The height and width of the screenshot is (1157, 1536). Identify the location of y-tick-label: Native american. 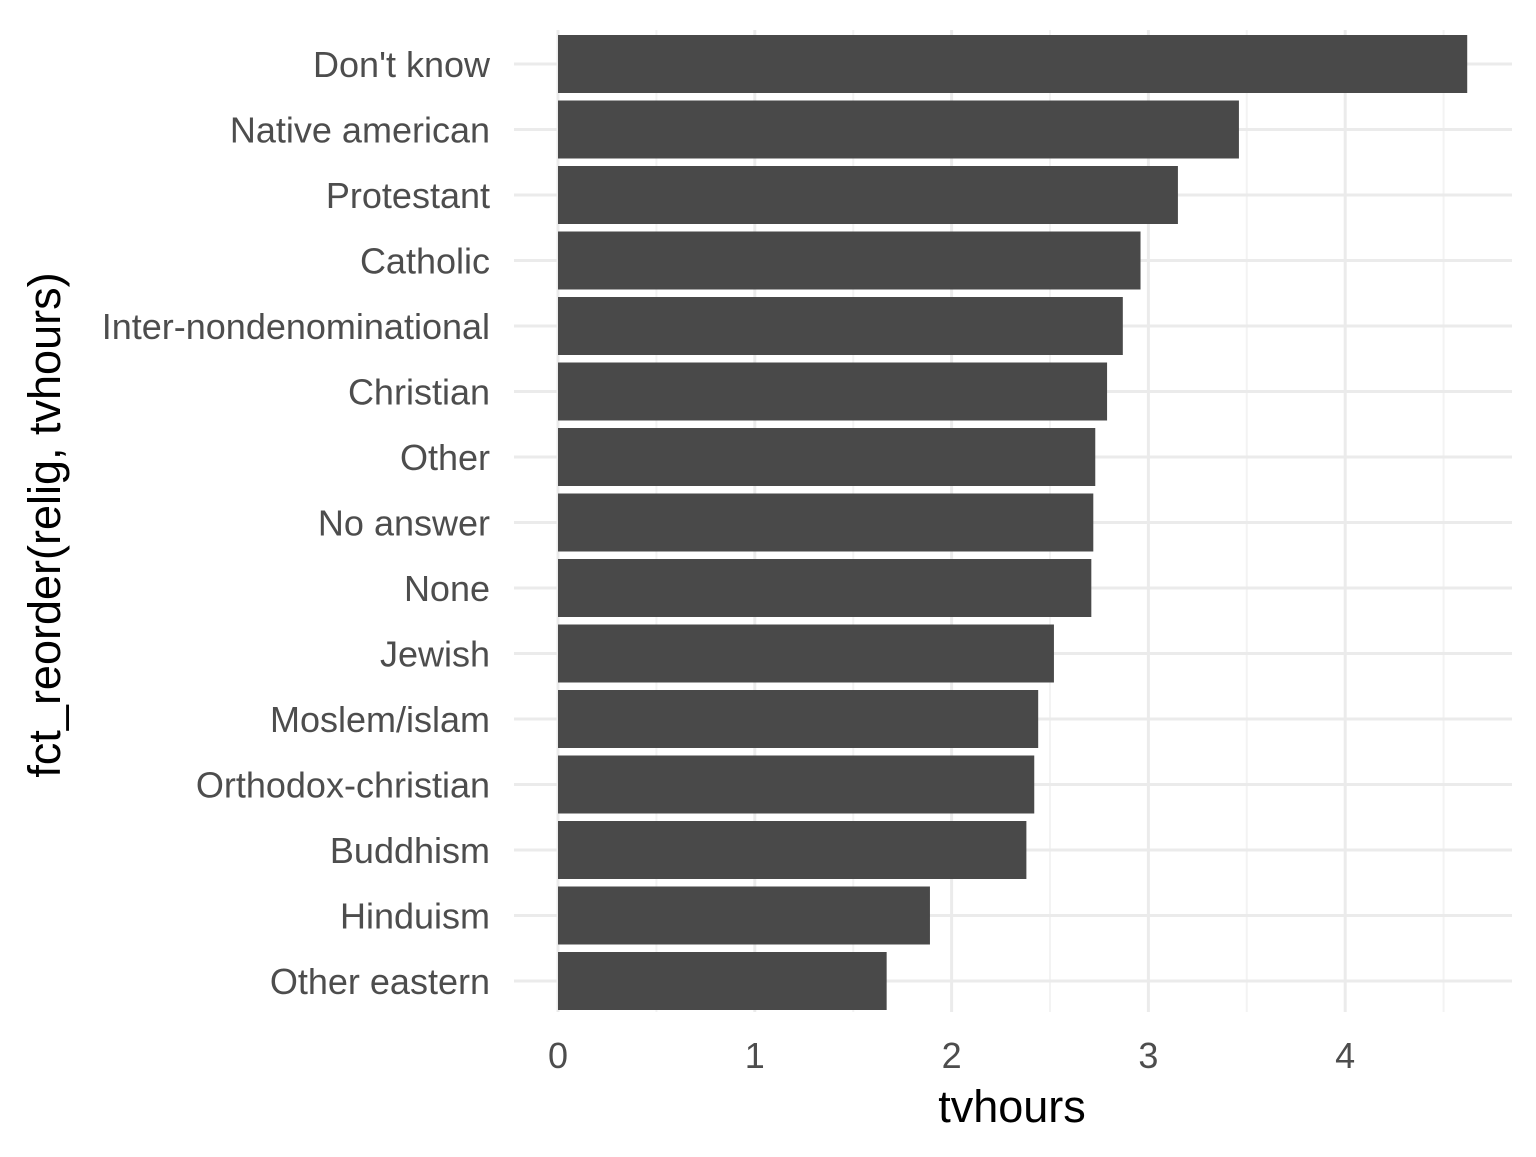
(360, 130).